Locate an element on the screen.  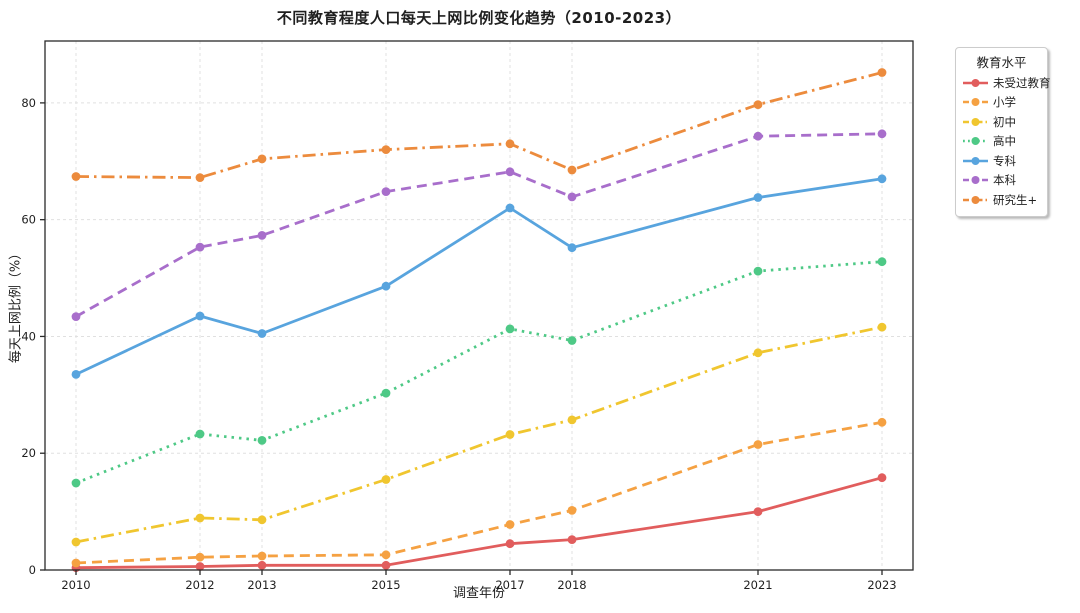
legend-item: 初中 is located at coordinates (1001, 122).